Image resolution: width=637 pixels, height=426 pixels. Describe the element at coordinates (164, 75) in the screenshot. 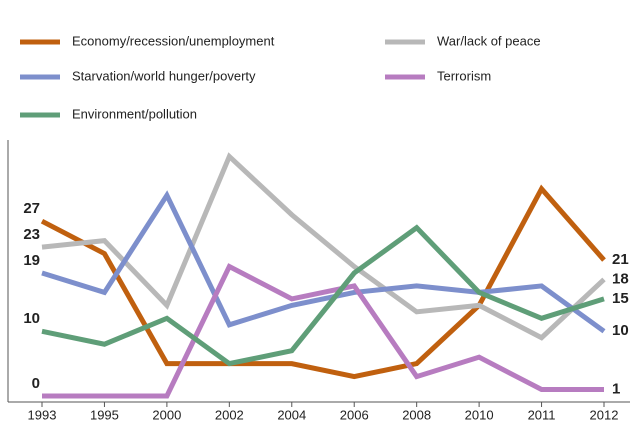

I see `legend-label: Starvation/world hunger/poverty` at that location.